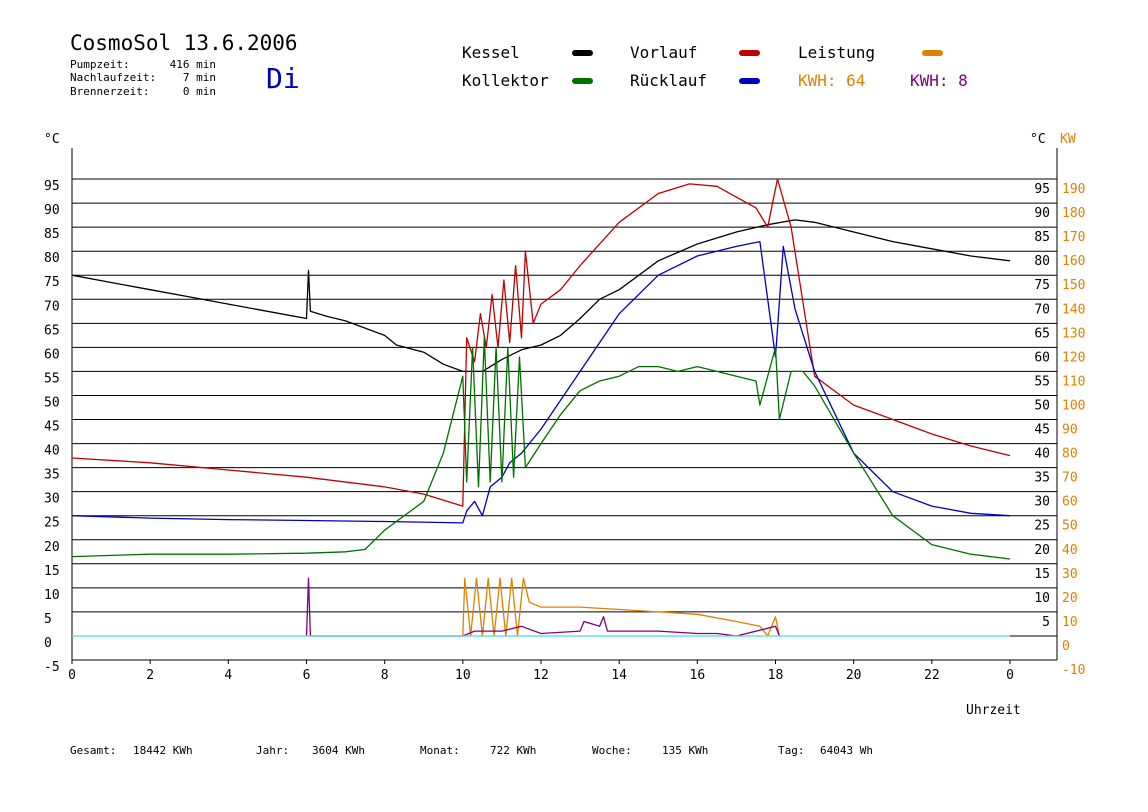 The width and height of the screenshot is (1148, 812). I want to click on y-tick-right-power: 80, so click(1070, 454).